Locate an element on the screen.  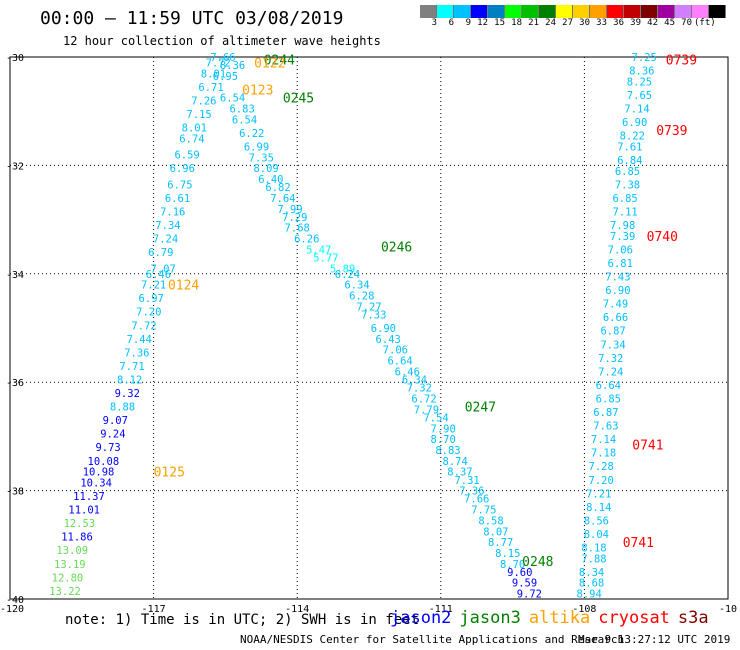
x-tick-label: -108 is located at coordinates (584, 609).